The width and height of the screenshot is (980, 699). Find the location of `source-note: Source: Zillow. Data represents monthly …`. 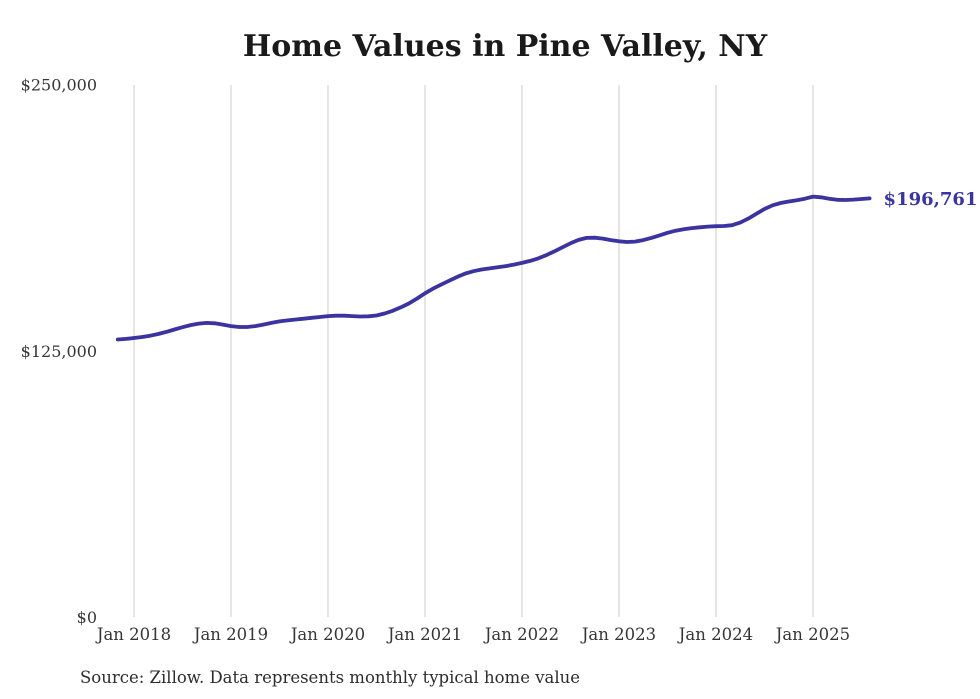

source-note: Source: Zillow. Data represents monthly … is located at coordinates (330, 677).